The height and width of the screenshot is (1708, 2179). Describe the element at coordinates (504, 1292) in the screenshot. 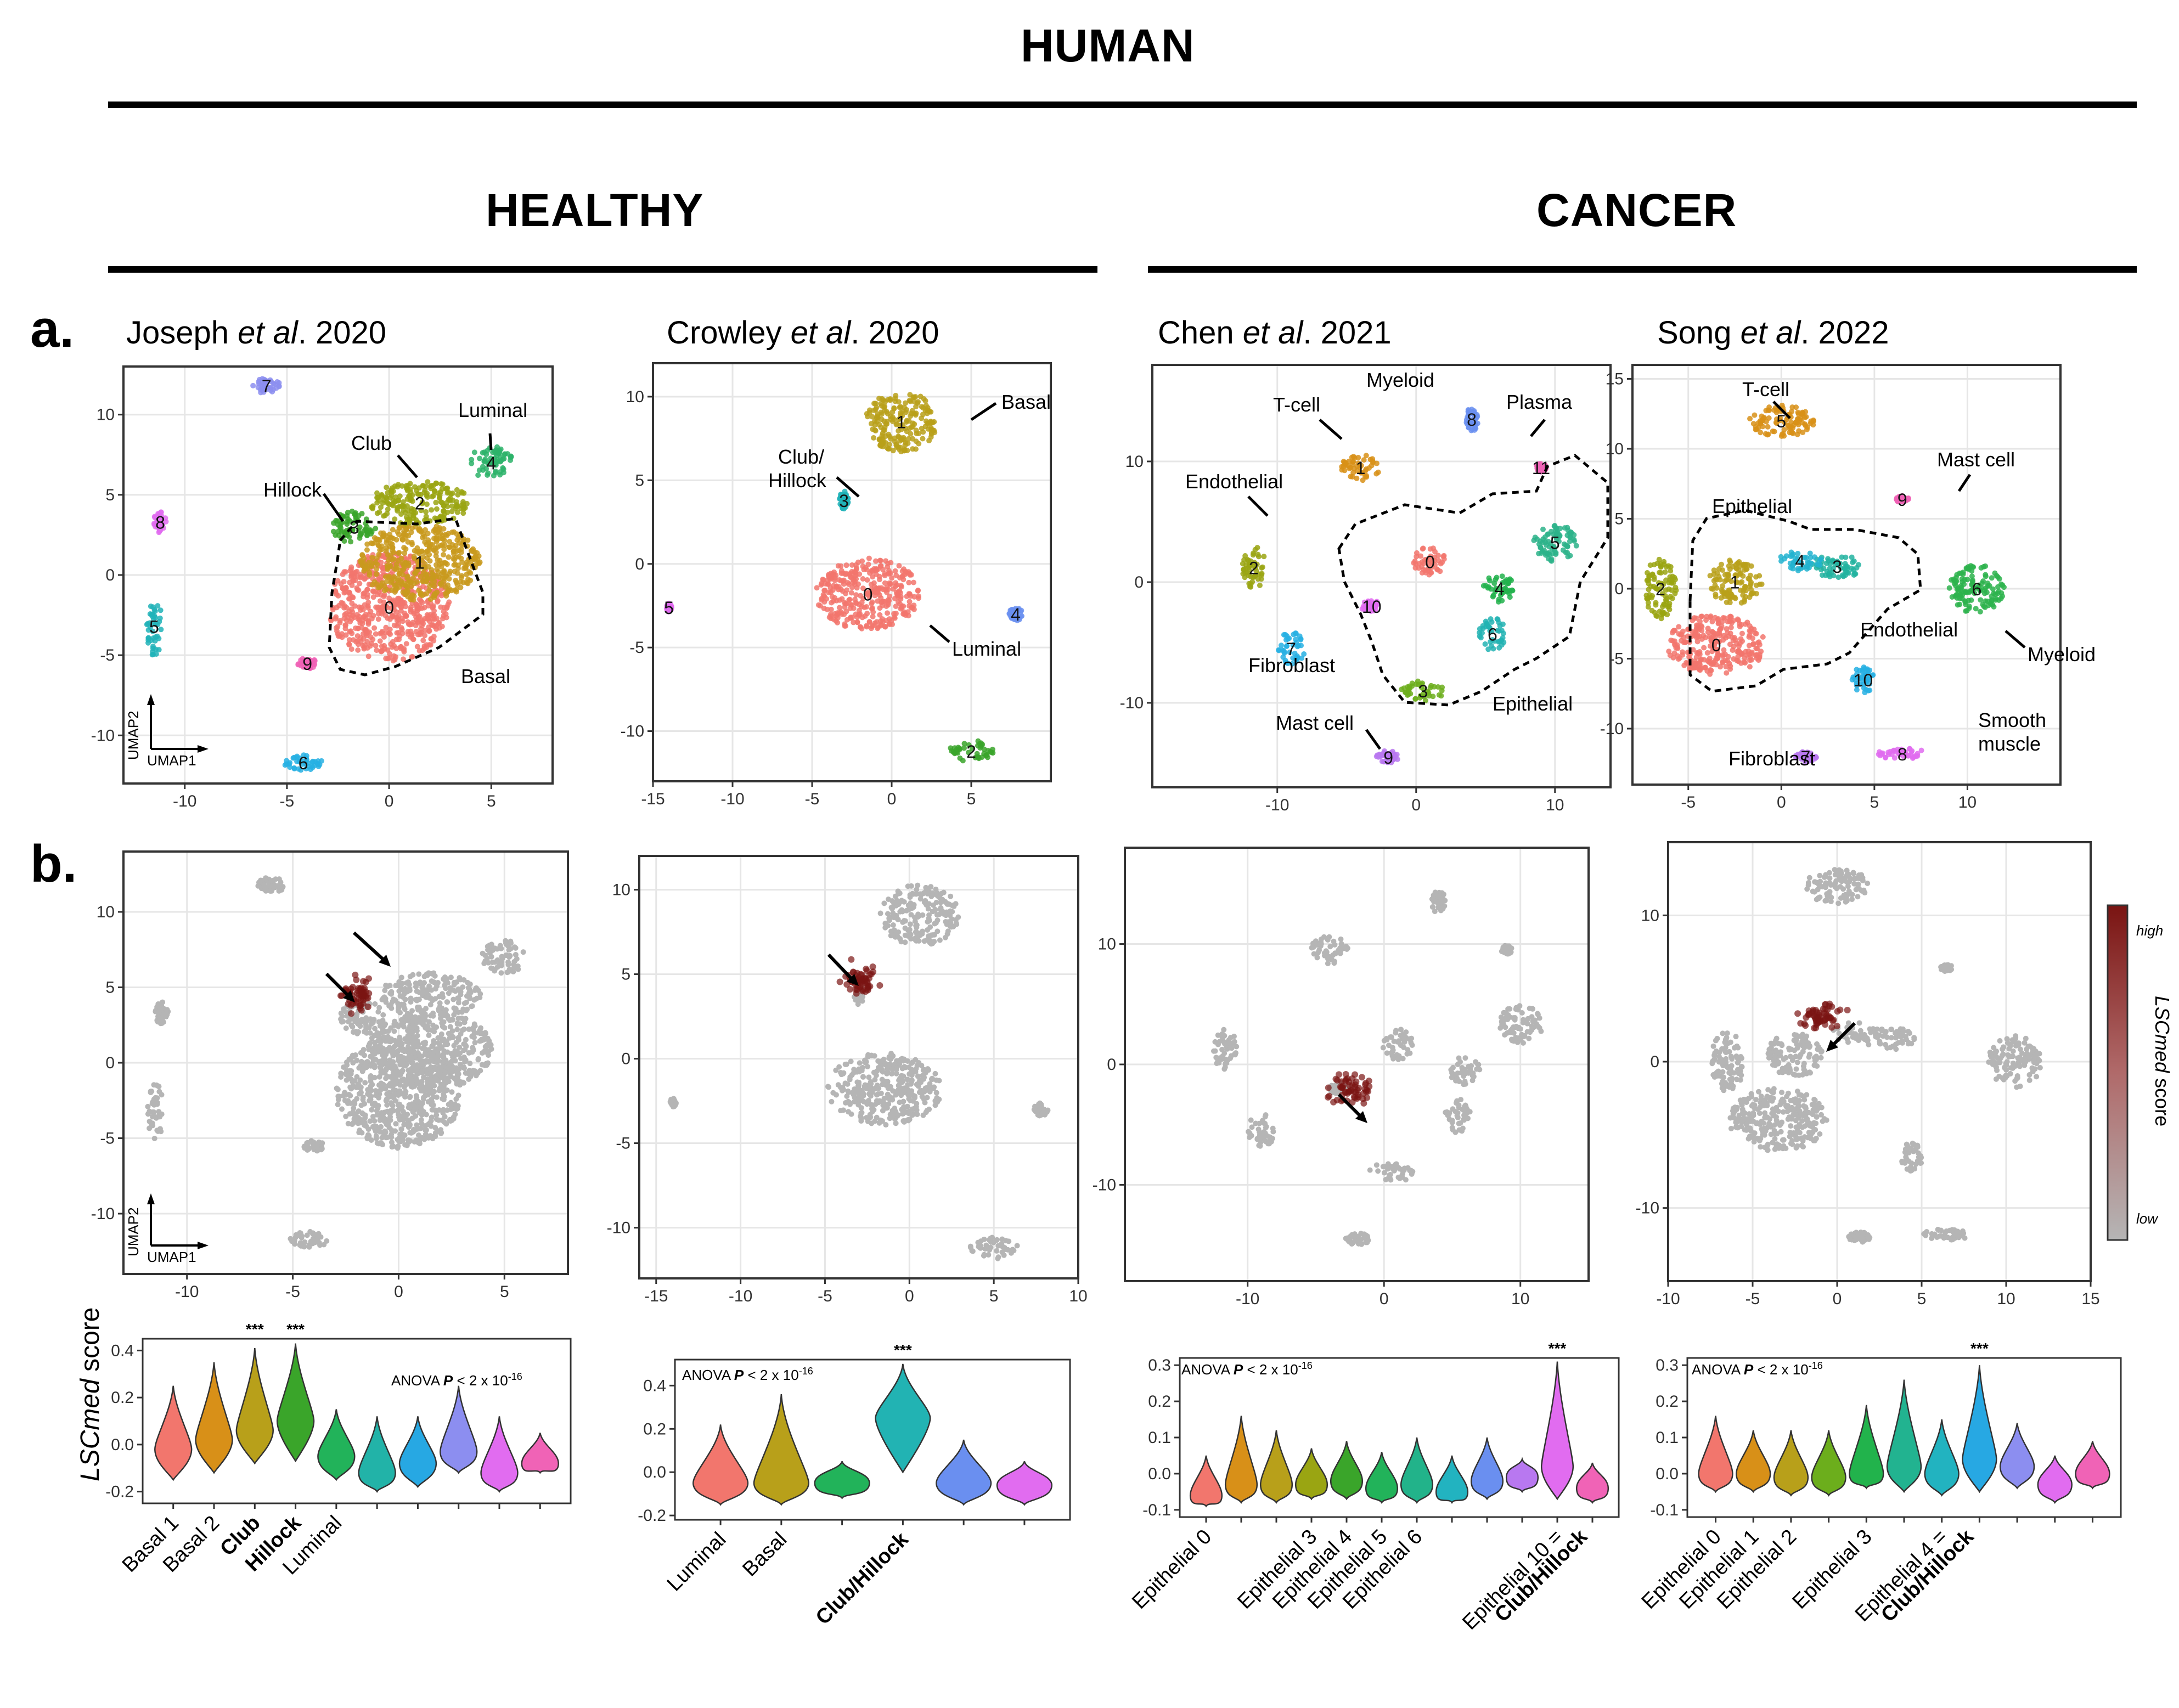

I see `joseph-score-umap-xtick-label-3: 5` at that location.